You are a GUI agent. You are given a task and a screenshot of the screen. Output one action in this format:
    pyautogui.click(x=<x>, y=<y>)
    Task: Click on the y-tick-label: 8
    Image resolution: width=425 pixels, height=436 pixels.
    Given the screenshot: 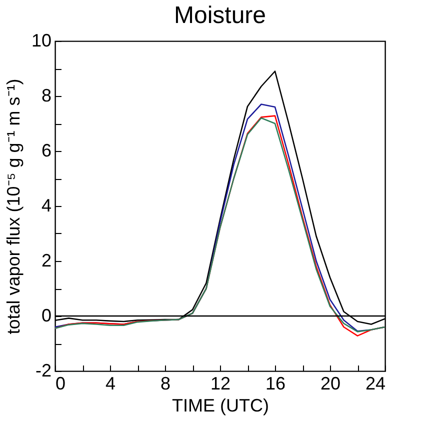 What is the action you would take?
    pyautogui.click(x=46, y=96)
    